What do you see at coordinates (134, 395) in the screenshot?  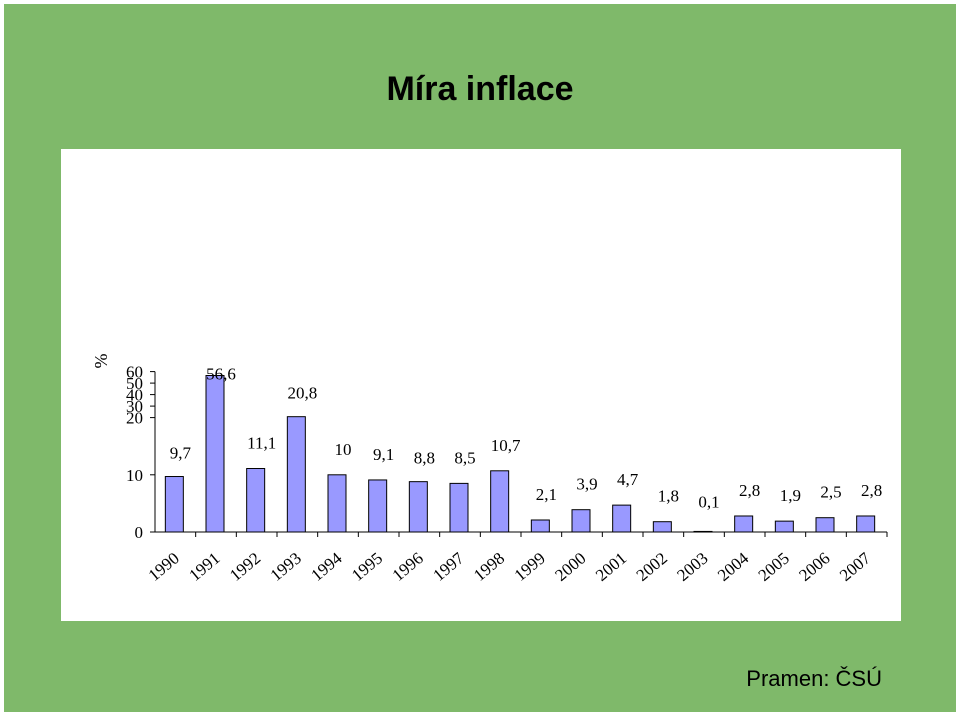 I see `y-tick-label: 40` at bounding box center [134, 395].